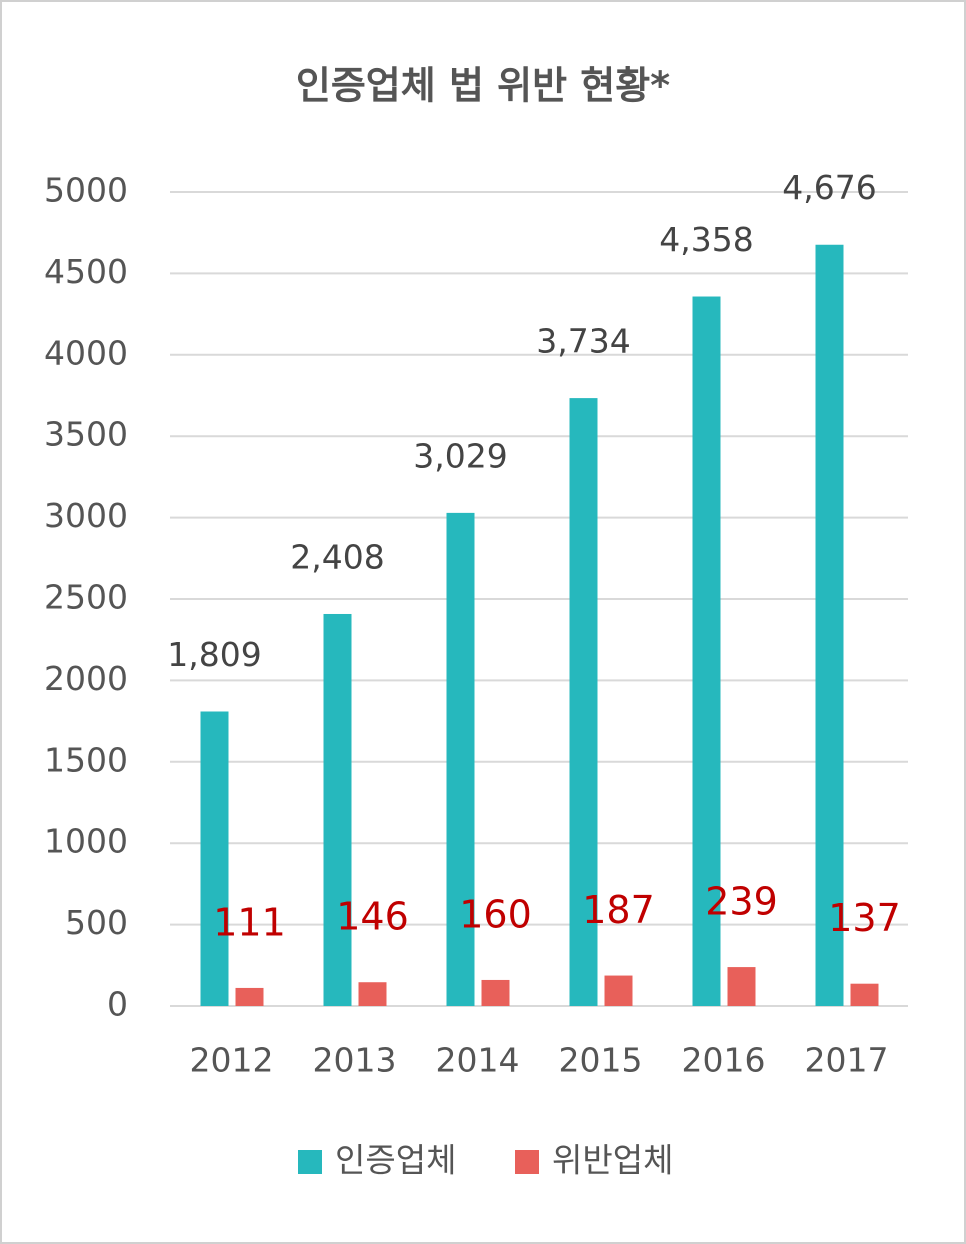 Image resolution: width=966 pixels, height=1244 pixels. I want to click on data-label: 3,734, so click(583, 341).